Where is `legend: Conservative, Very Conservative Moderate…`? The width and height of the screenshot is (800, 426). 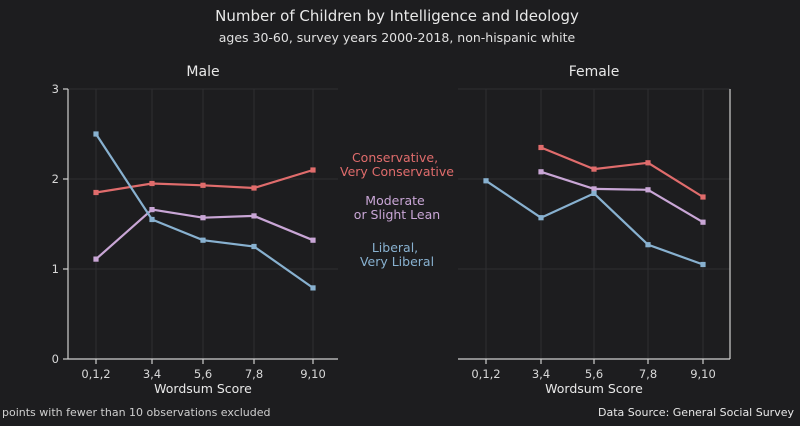 legend: Conservative, Very Conservative Moderate… is located at coordinates (397, 209).